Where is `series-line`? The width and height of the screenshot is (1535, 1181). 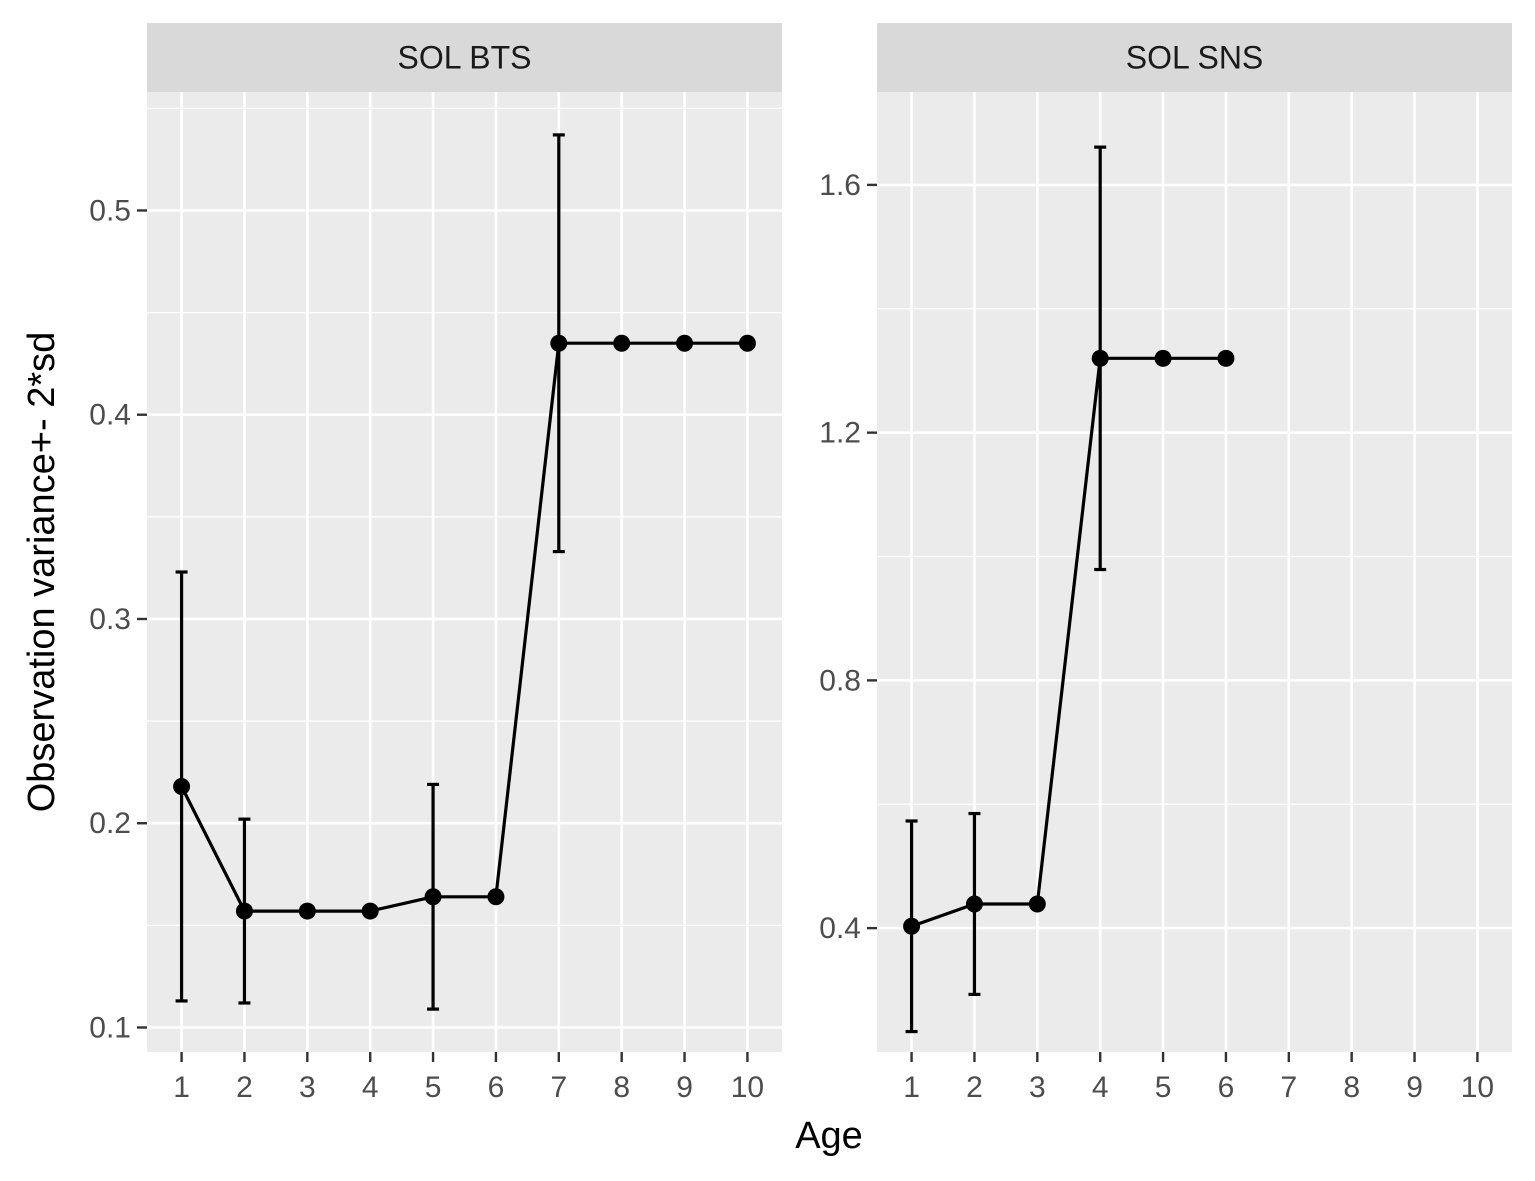
series-line is located at coordinates (1068, 642).